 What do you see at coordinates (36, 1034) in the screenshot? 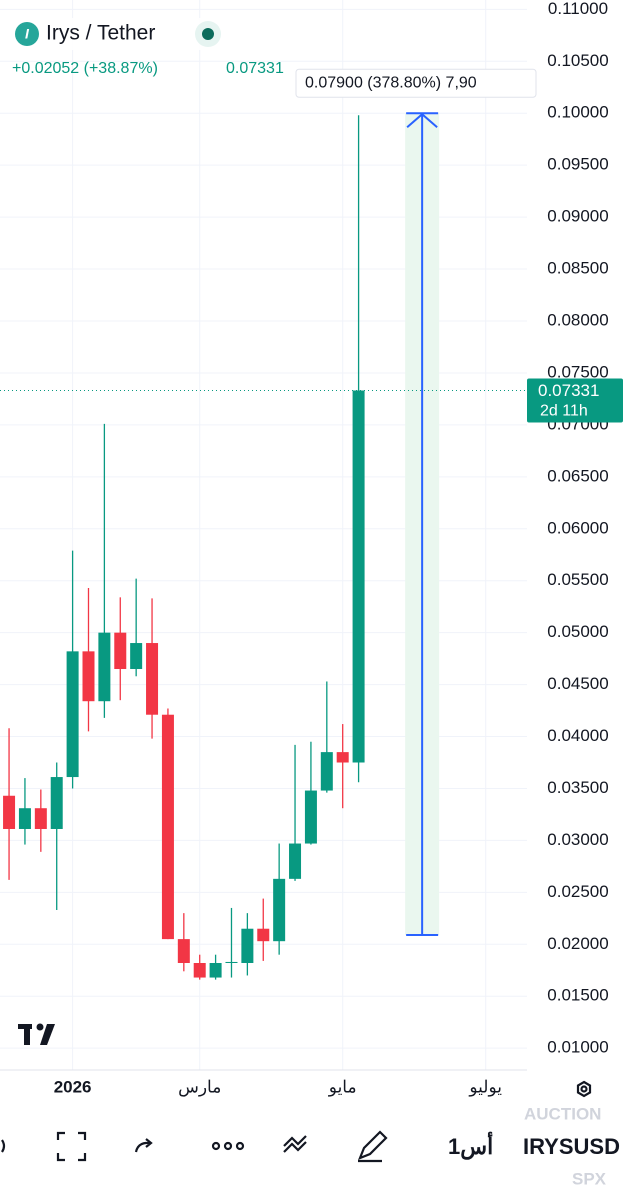
I see `tv-logo` at bounding box center [36, 1034].